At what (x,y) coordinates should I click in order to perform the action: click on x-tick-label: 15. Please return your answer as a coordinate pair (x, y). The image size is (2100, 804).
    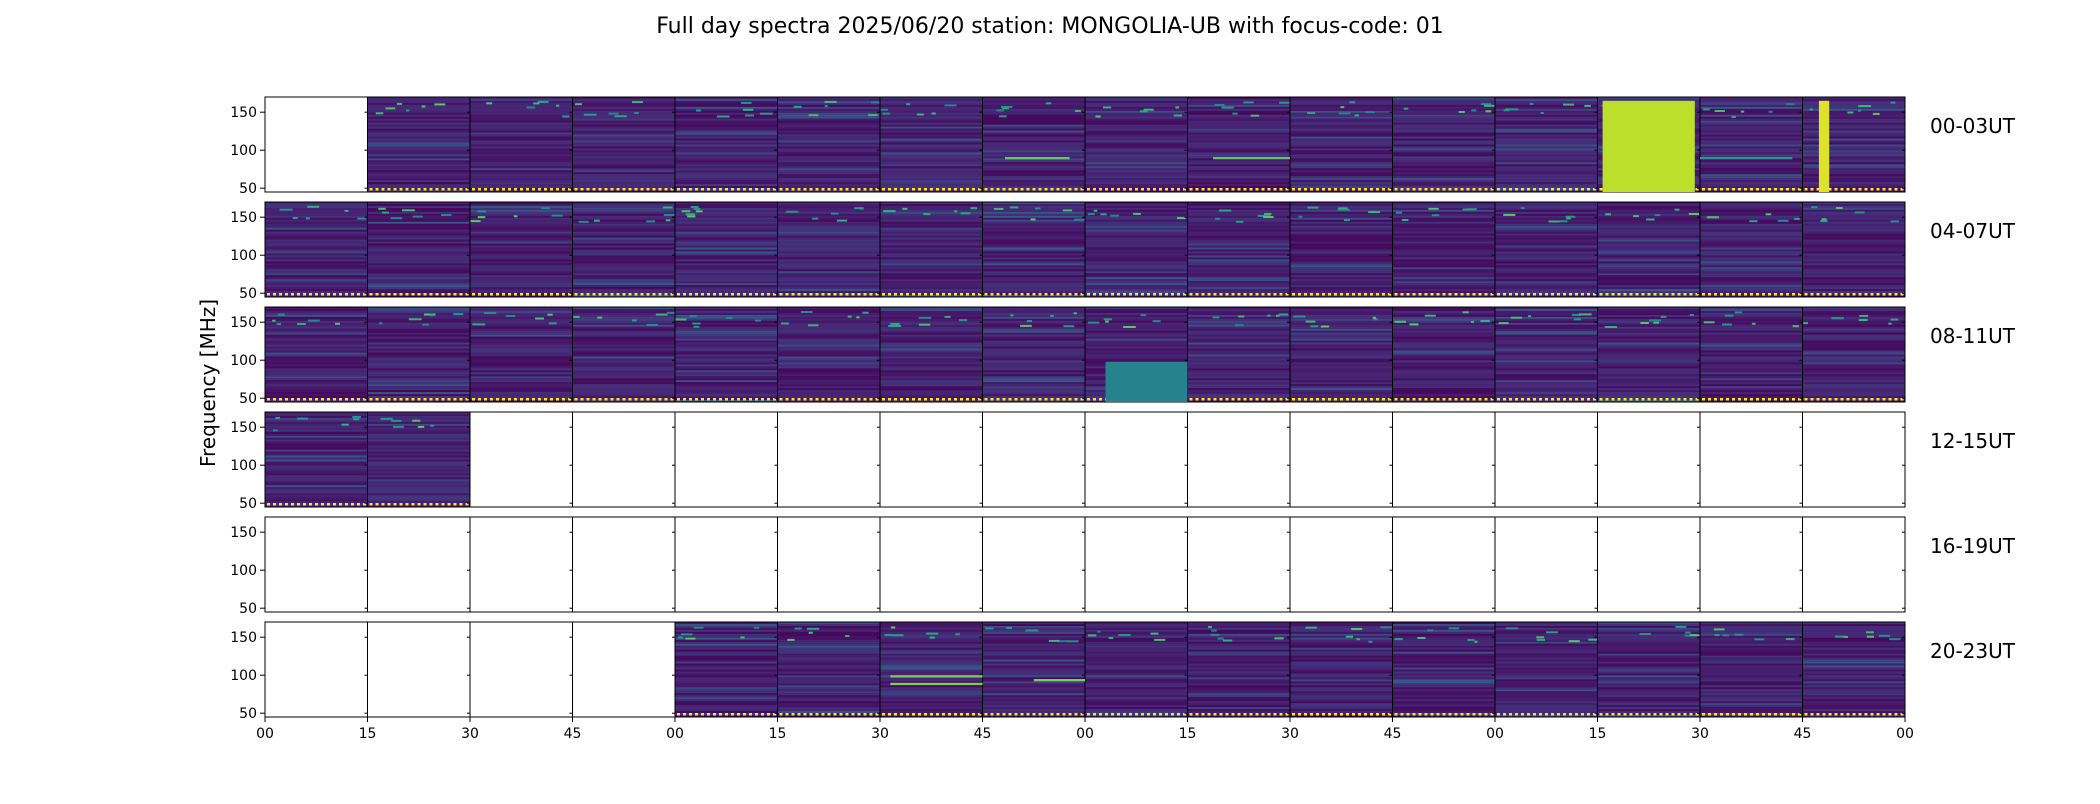
    Looking at the image, I should click on (778, 734).